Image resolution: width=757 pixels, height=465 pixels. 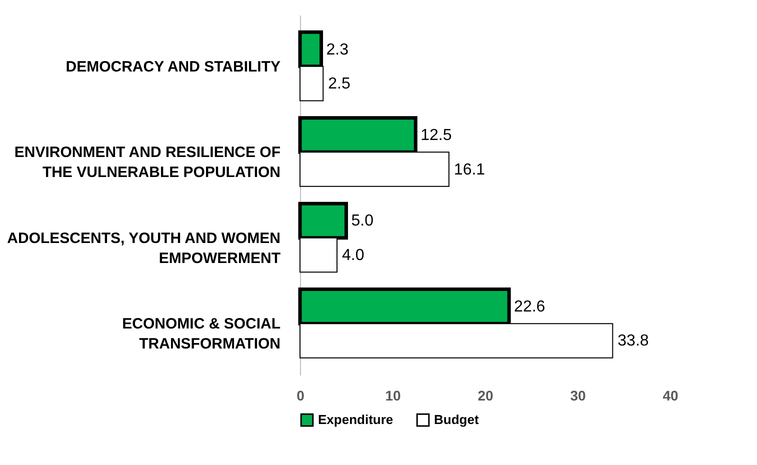 I want to click on data-label: 12.5, so click(x=436, y=135).